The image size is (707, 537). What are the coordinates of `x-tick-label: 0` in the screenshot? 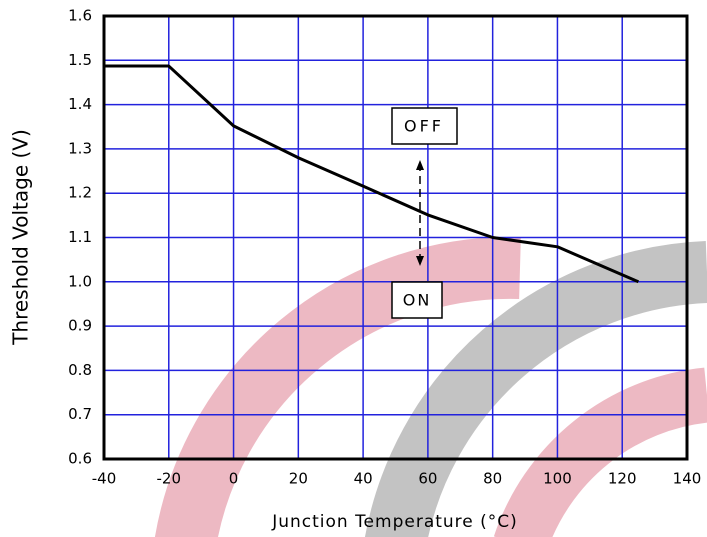 It's located at (234, 479).